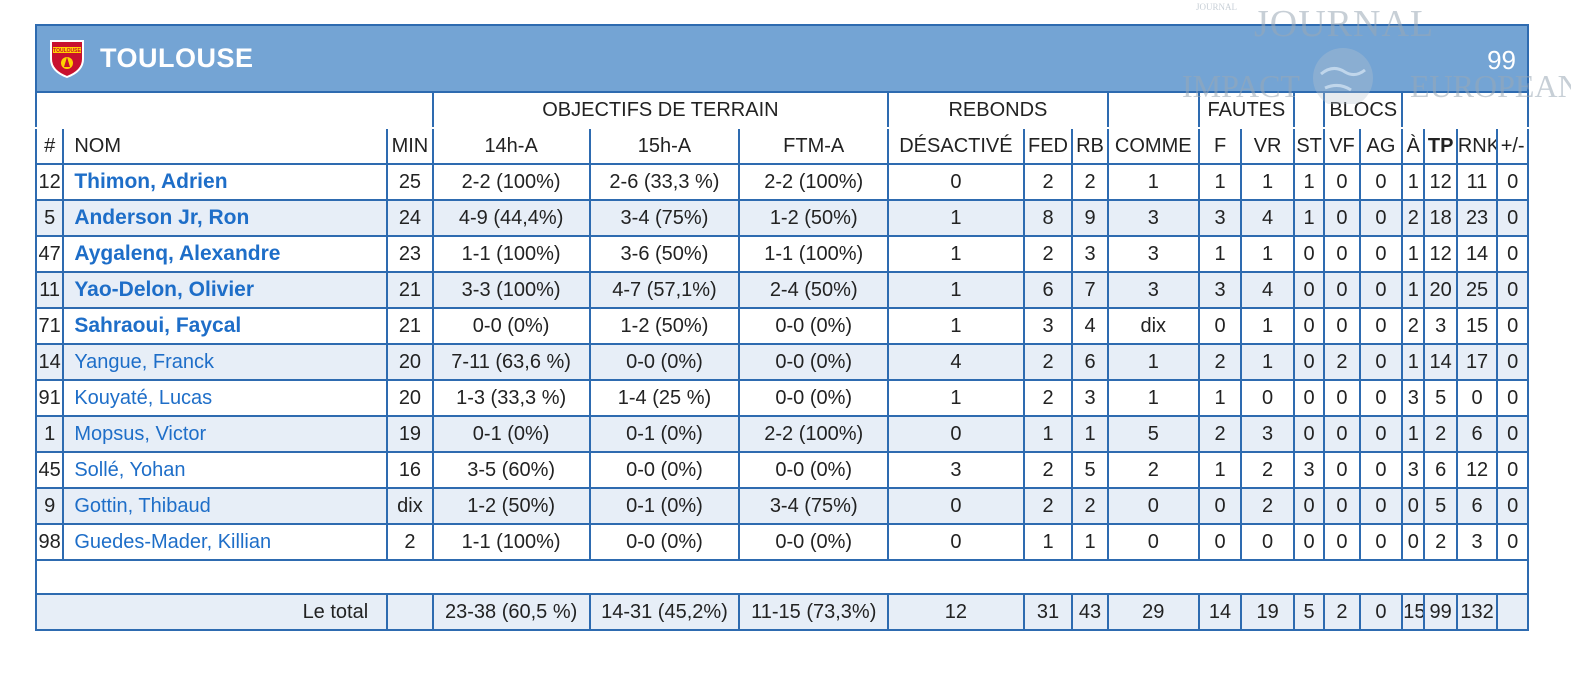 This screenshot has height=696, width=1571. What do you see at coordinates (49, 182) in the screenshot?
I see `player-number: 12` at bounding box center [49, 182].